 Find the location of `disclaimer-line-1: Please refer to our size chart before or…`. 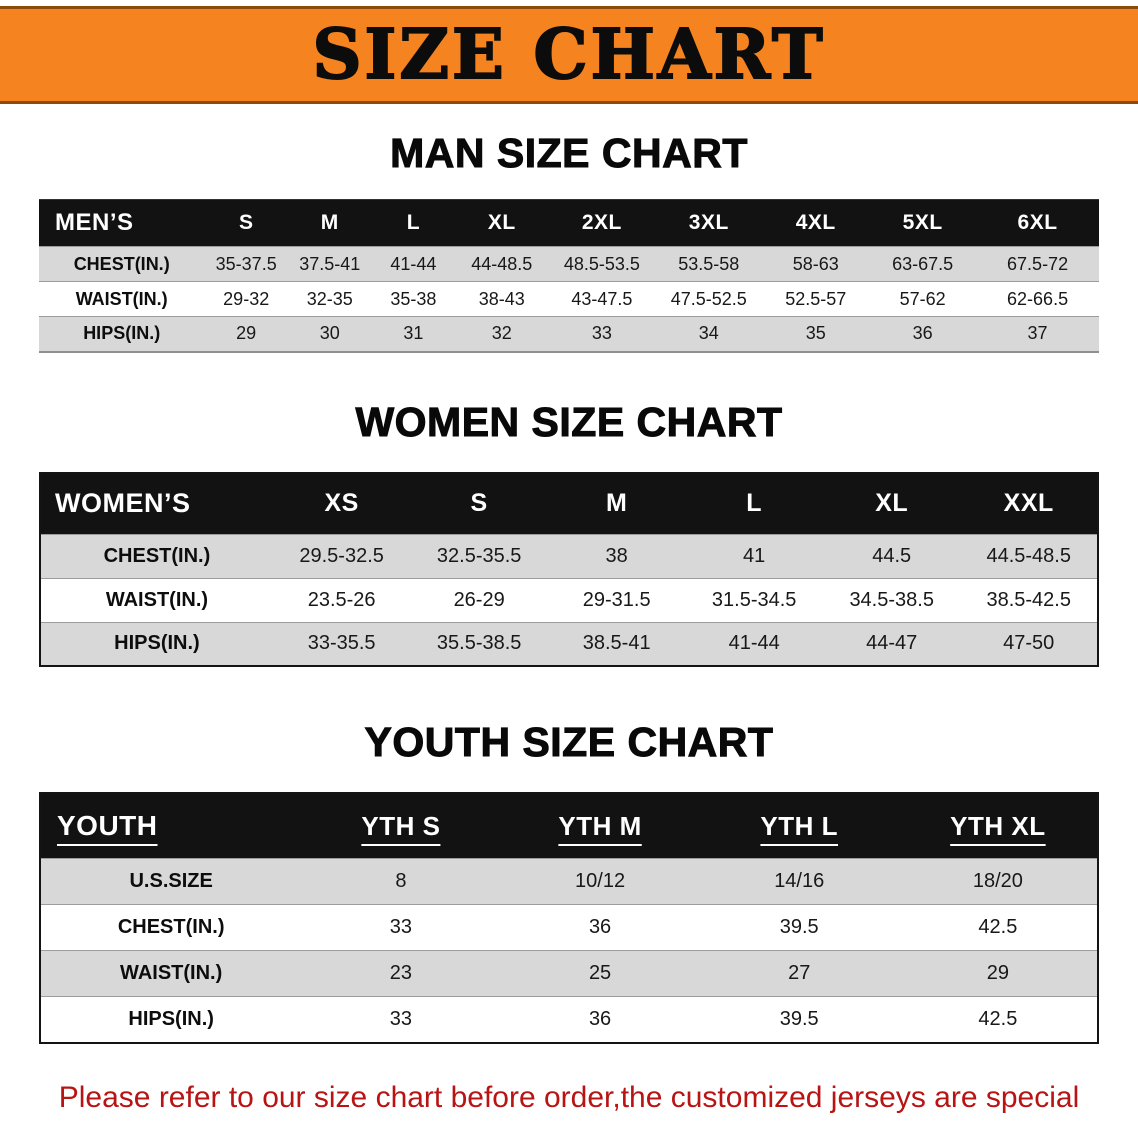

disclaimer-line-1: Please refer to our size chart before or… is located at coordinates (569, 1106).